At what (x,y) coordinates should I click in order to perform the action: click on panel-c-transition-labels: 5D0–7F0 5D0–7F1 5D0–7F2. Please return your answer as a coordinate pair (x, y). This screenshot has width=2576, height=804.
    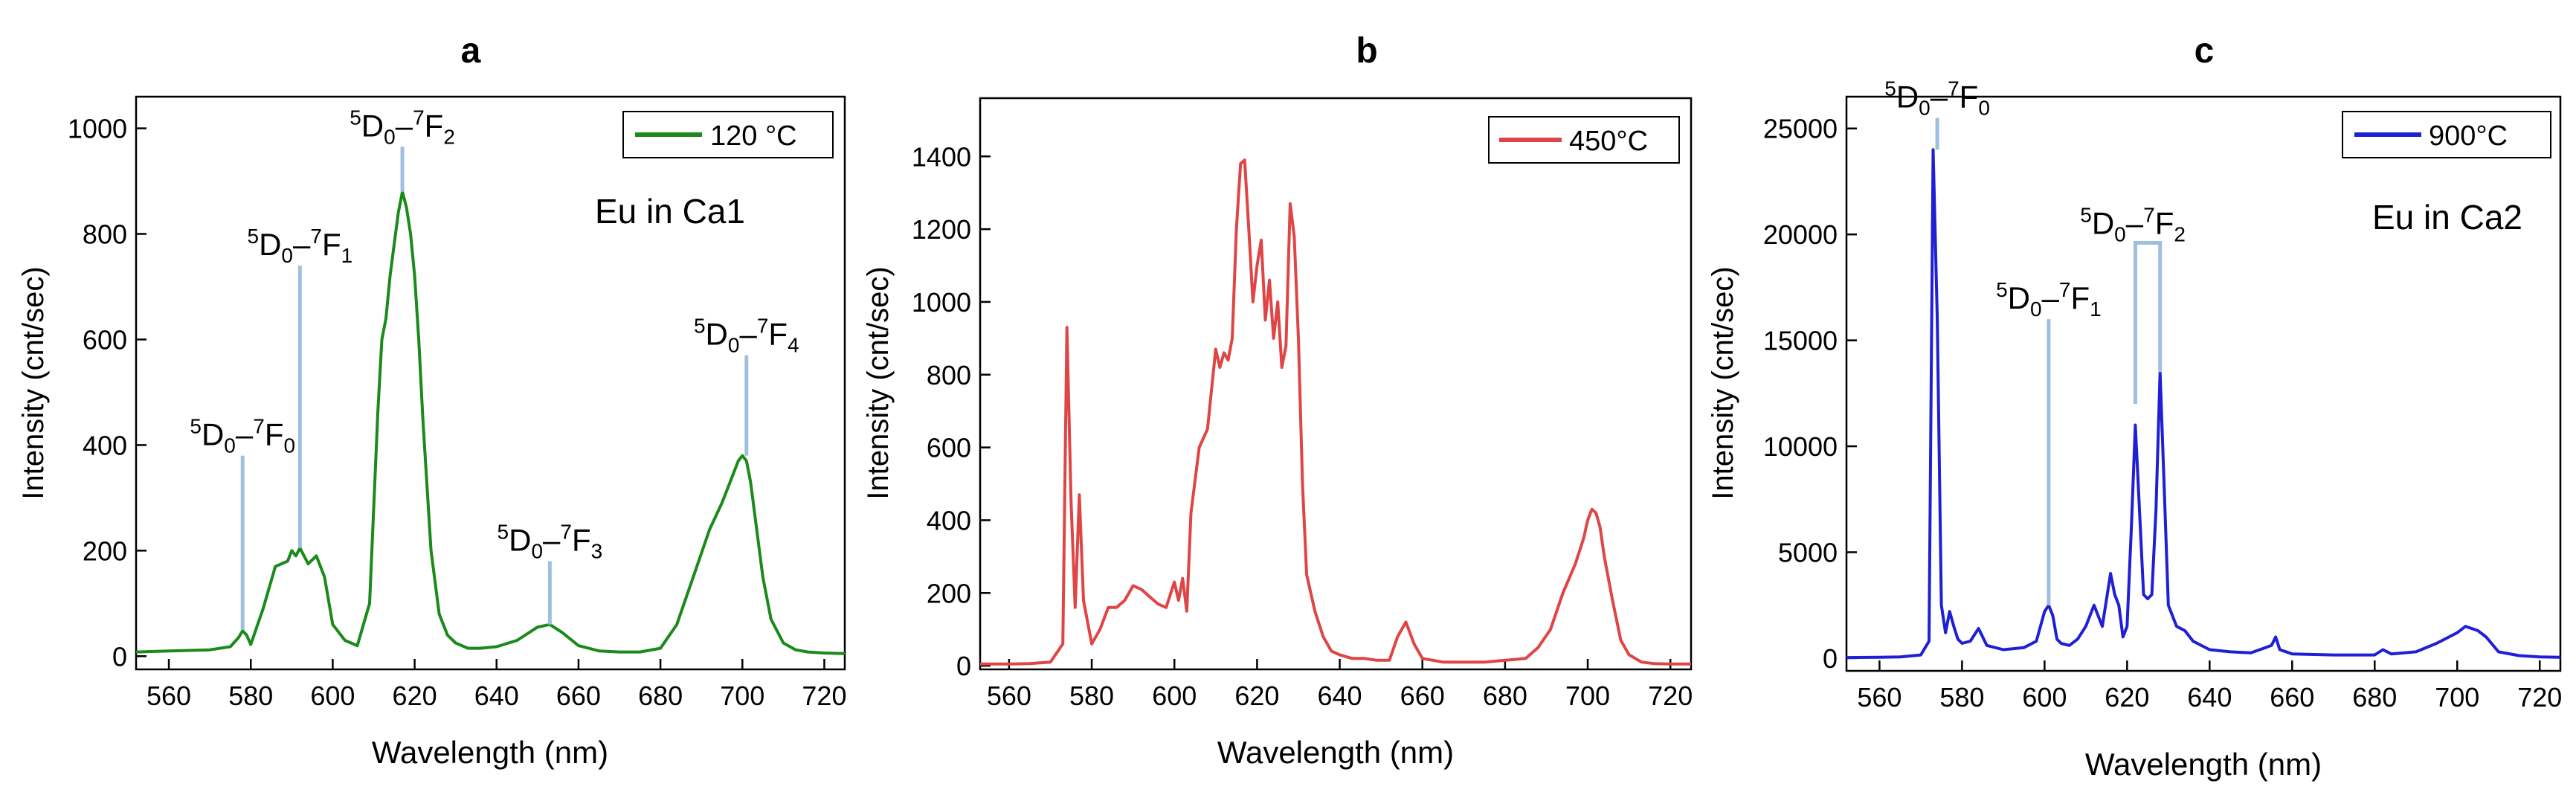
    Looking at the image, I should click on (2035, 341).